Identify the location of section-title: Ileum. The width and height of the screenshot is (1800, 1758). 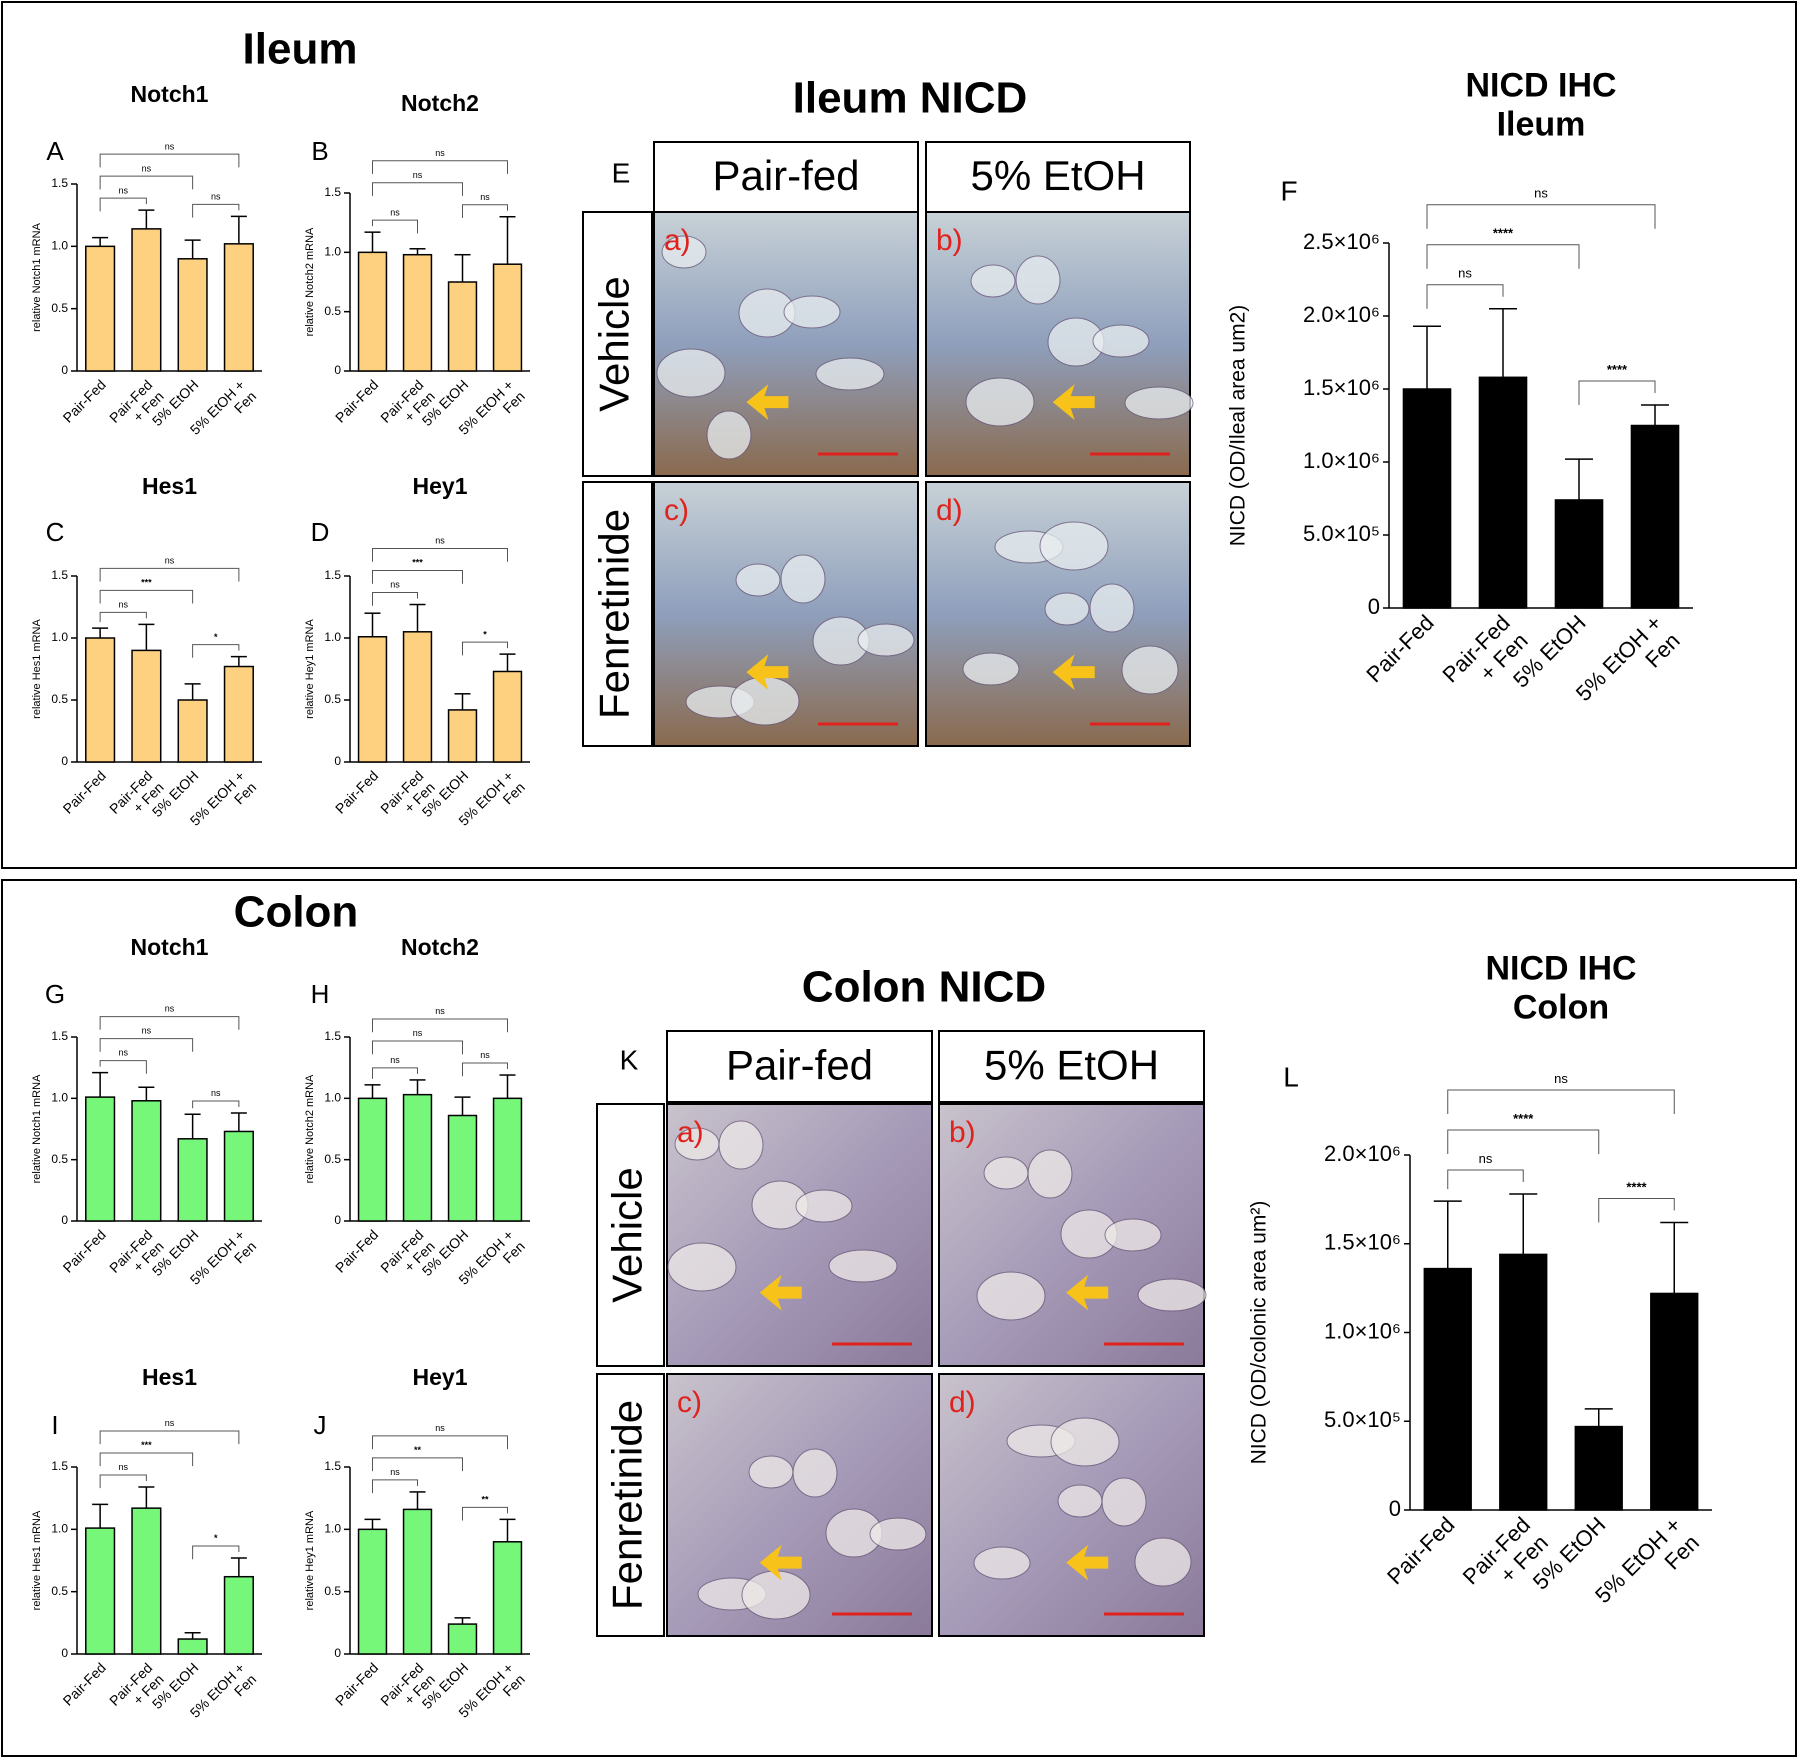
(300, 49).